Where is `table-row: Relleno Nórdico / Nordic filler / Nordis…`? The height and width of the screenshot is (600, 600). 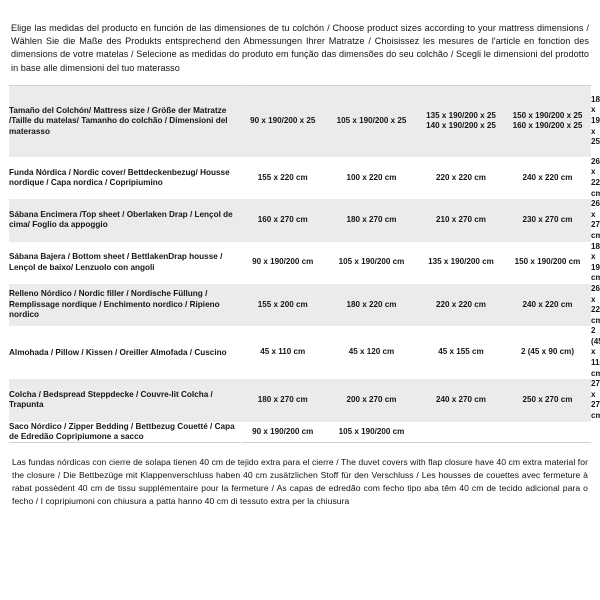 table-row: Relleno Nórdico / Nordic filler / Nordis… is located at coordinates (304, 305).